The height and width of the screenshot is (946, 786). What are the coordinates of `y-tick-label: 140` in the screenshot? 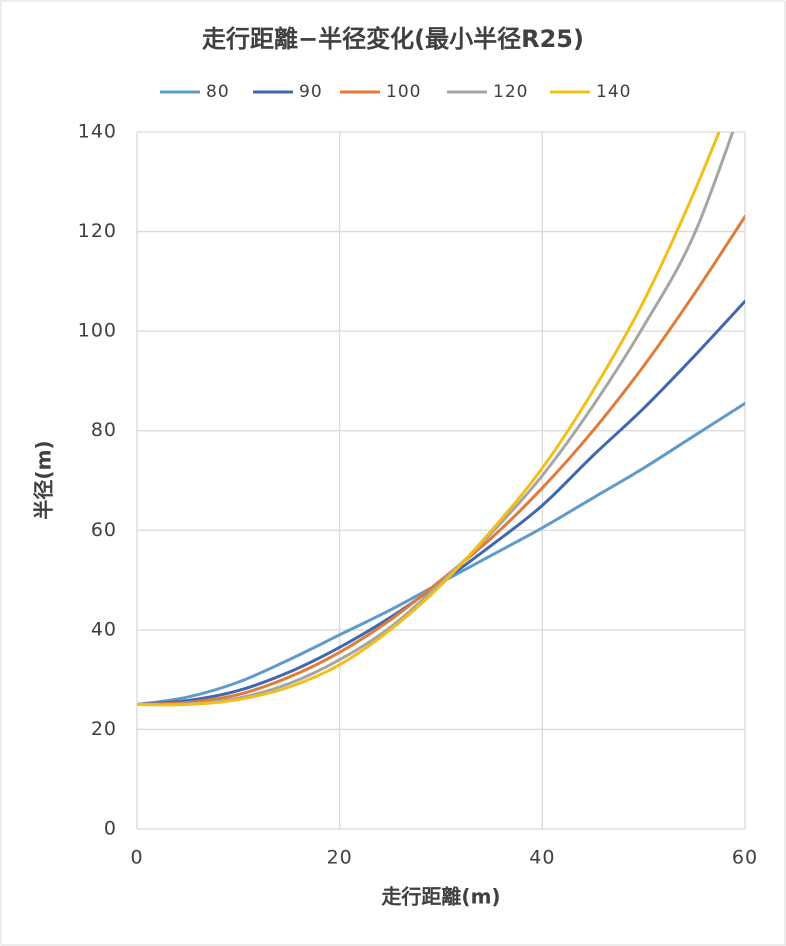 It's located at (97, 132).